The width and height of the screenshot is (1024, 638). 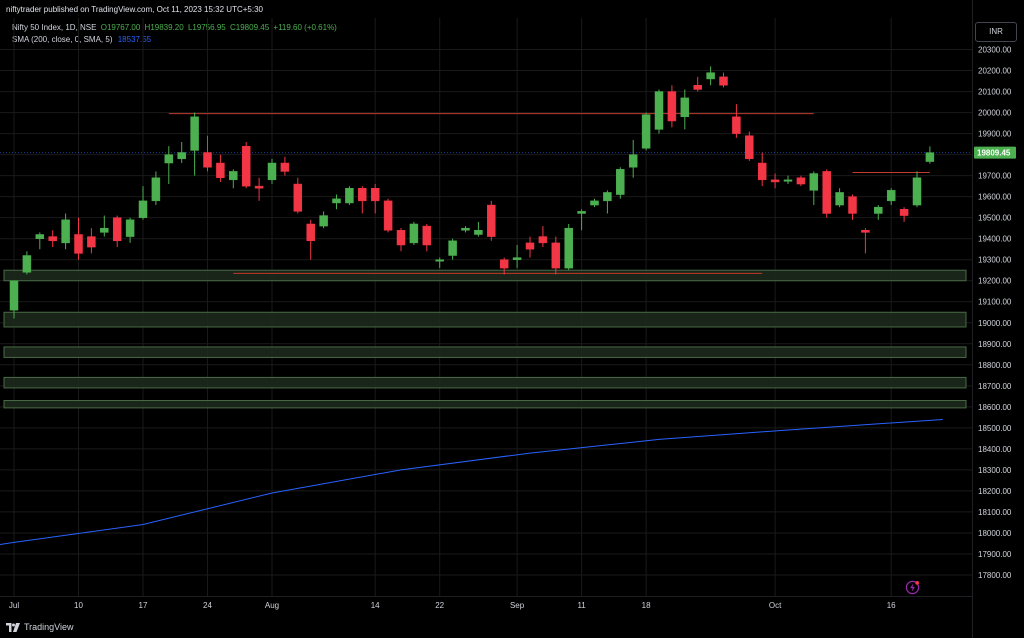 I want to click on price-tick-label: 20300.00, so click(x=995, y=50).